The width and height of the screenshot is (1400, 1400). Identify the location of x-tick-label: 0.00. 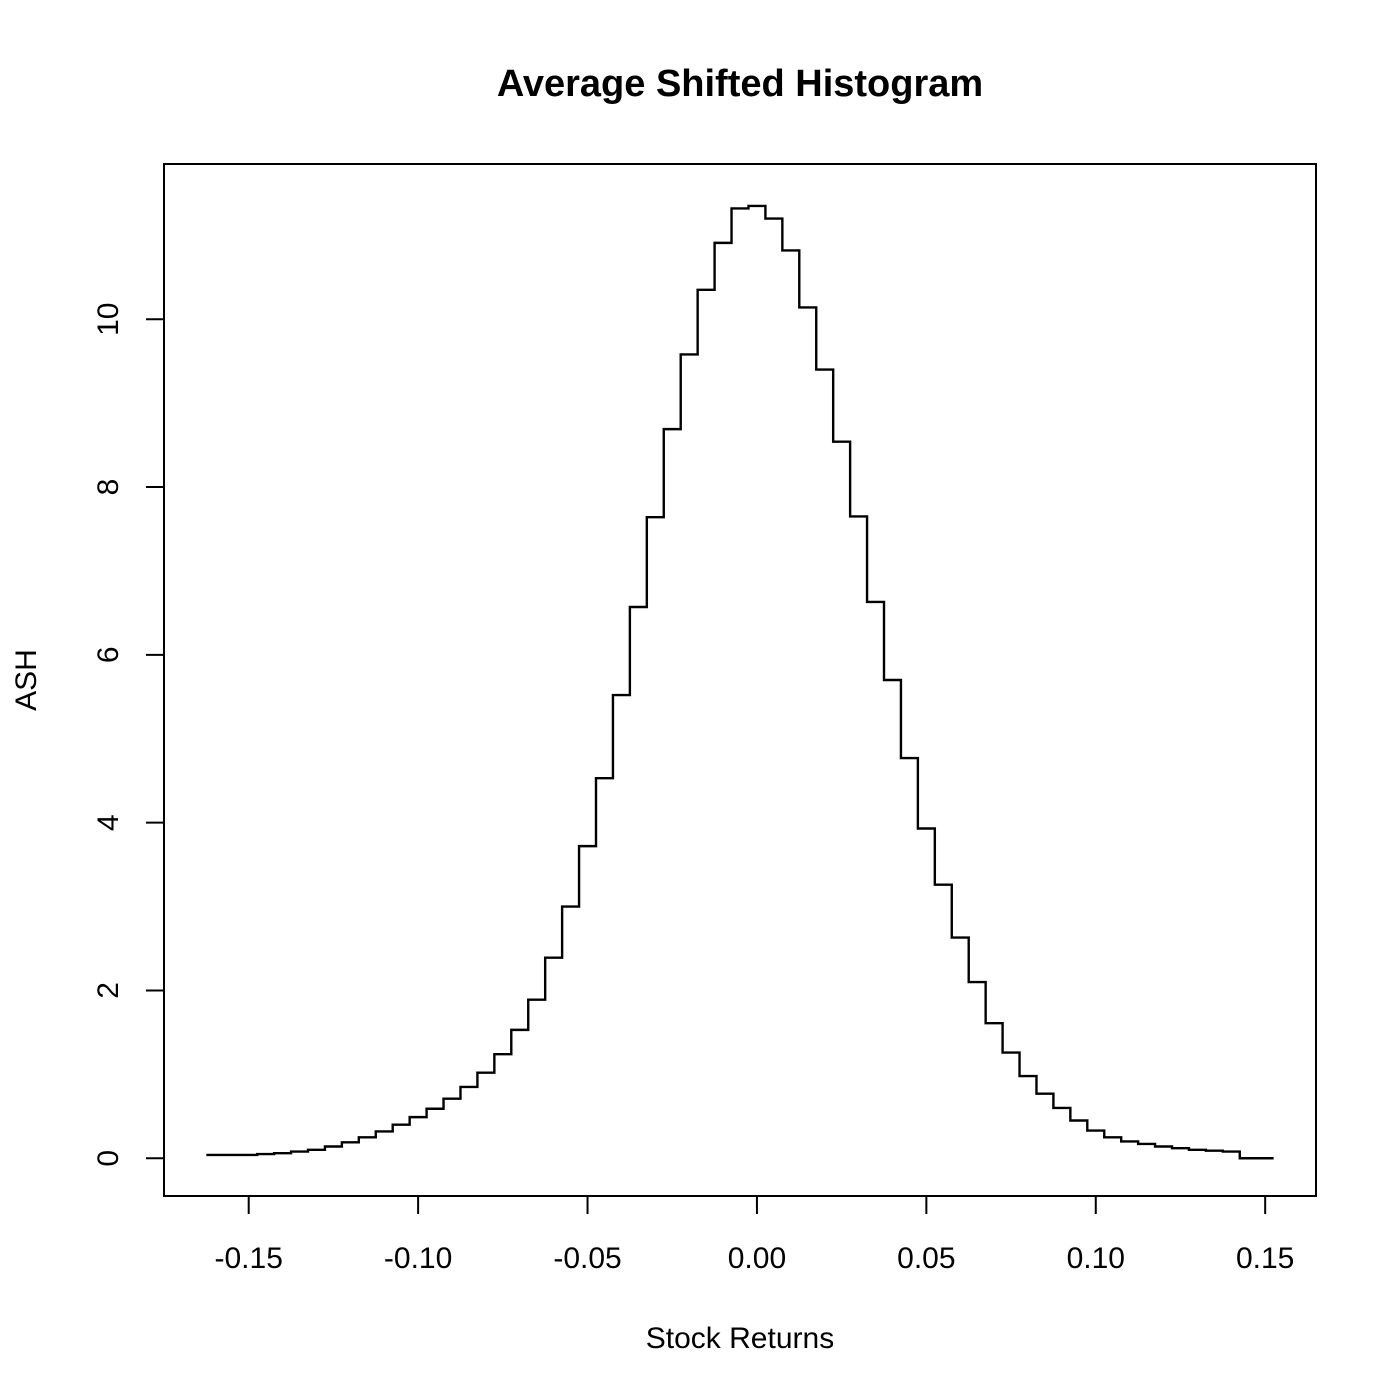
(757, 1258).